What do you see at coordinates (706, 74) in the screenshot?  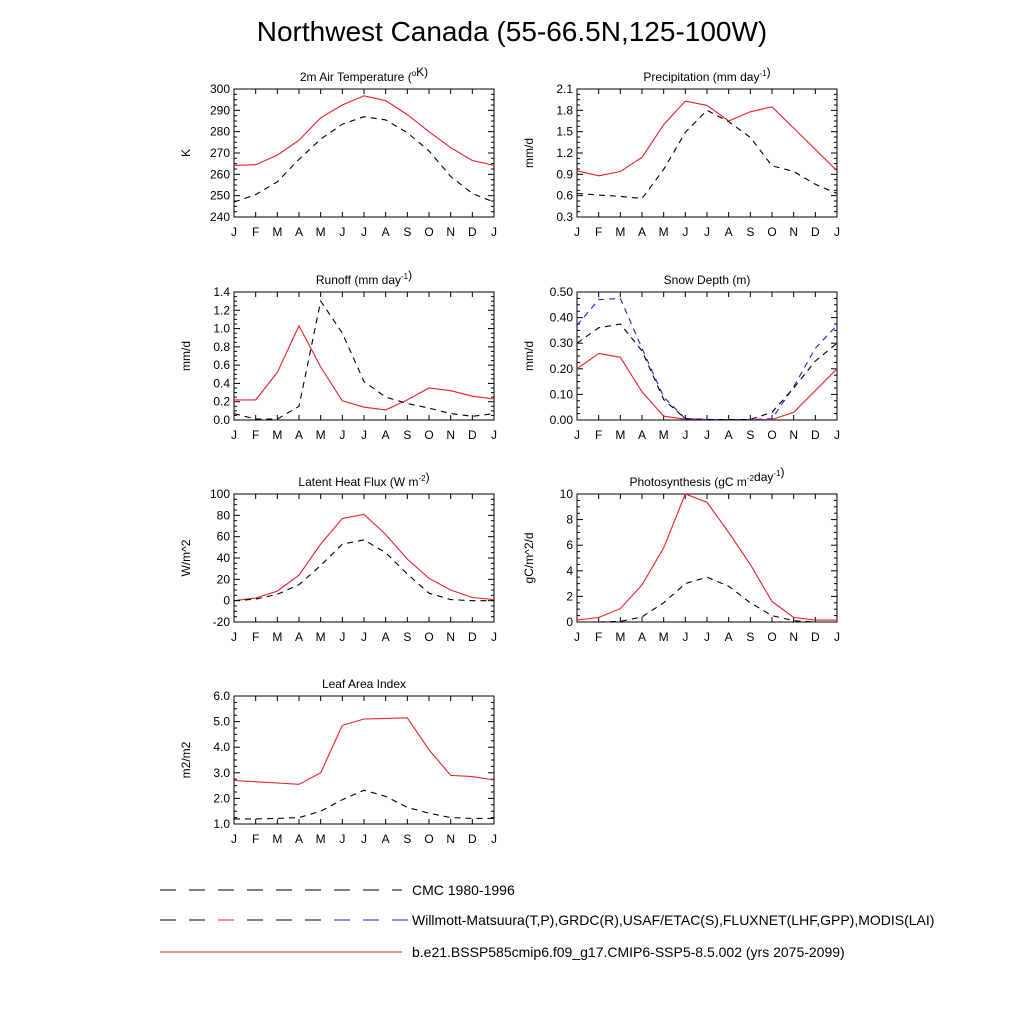 I see `chart-title: Precipitation (mm day-1)` at bounding box center [706, 74].